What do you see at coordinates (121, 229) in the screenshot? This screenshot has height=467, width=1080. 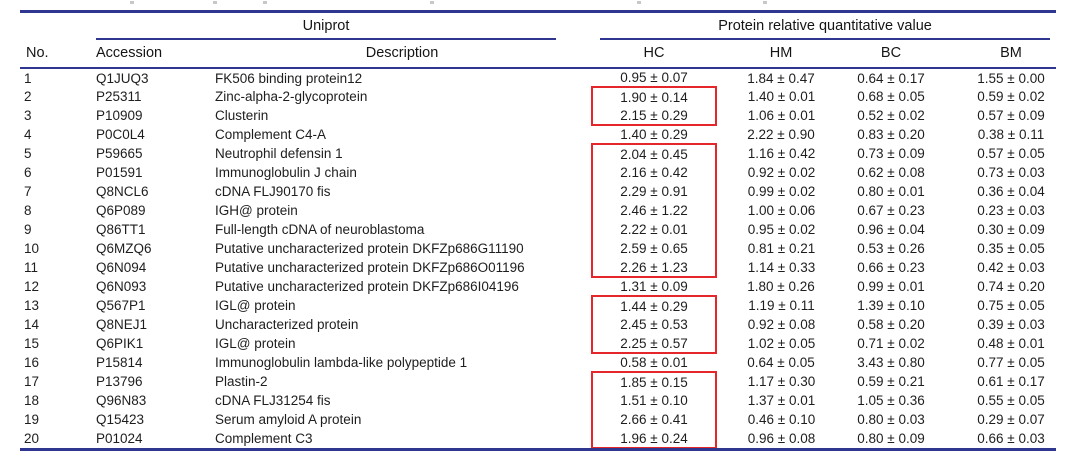 I see `accession-cell: Q86TT1` at bounding box center [121, 229].